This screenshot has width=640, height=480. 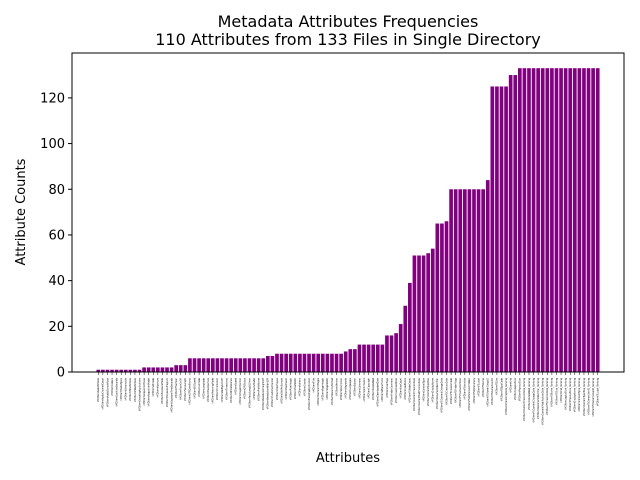 I want to click on x-tick-label: kMDItemPageHeight, so click(x=323, y=389).